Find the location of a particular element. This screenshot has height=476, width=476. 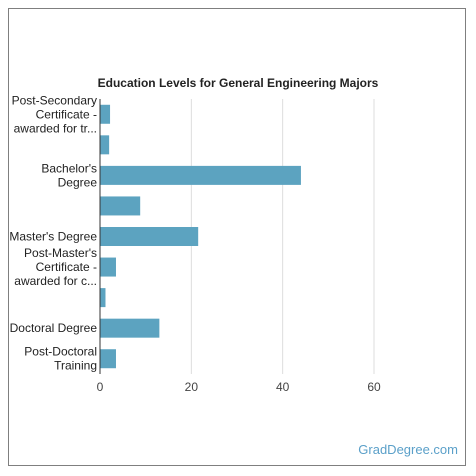

x-axis-ticks: 0 20 40 60 is located at coordinates (239, 387).